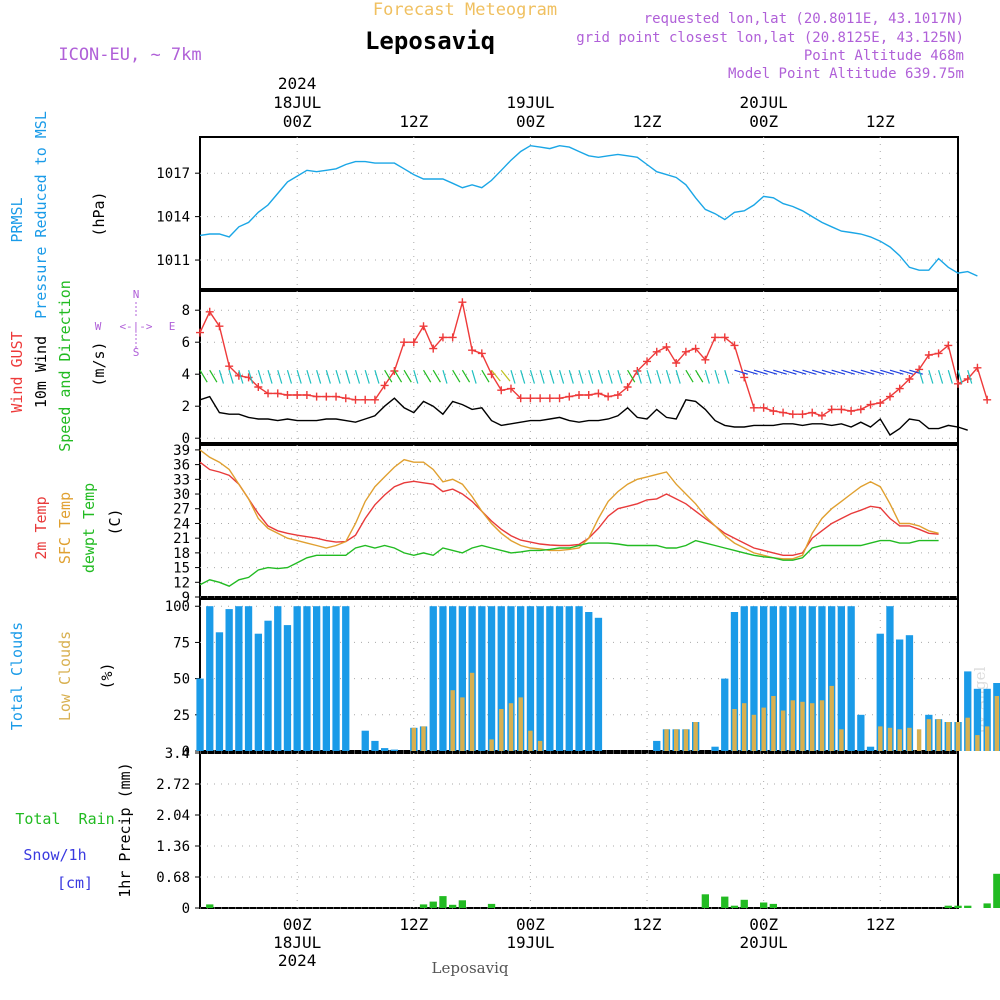 The width and height of the screenshot is (1000, 1000). I want to click on wind10-label: 10m Wind, so click(41, 372).